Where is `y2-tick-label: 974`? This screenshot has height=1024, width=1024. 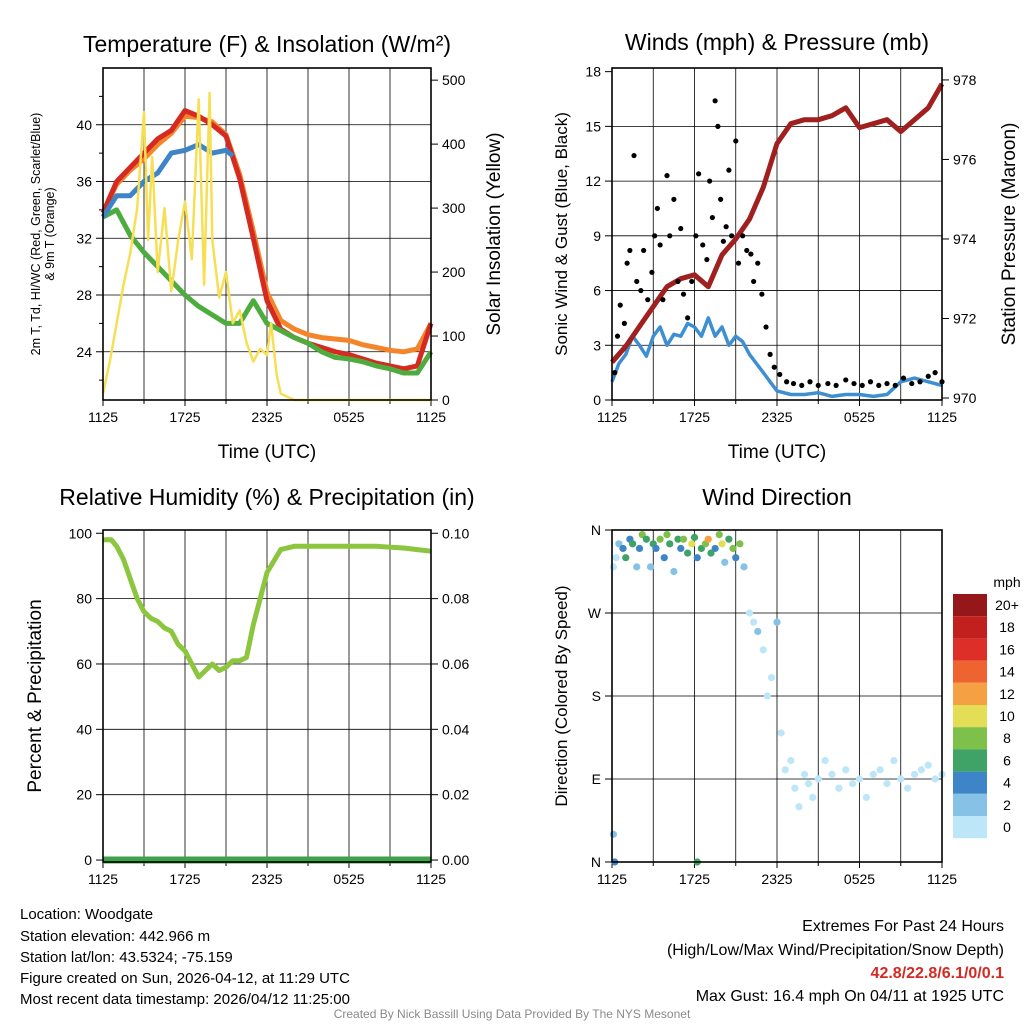 y2-tick-label: 974 is located at coordinates (965, 239).